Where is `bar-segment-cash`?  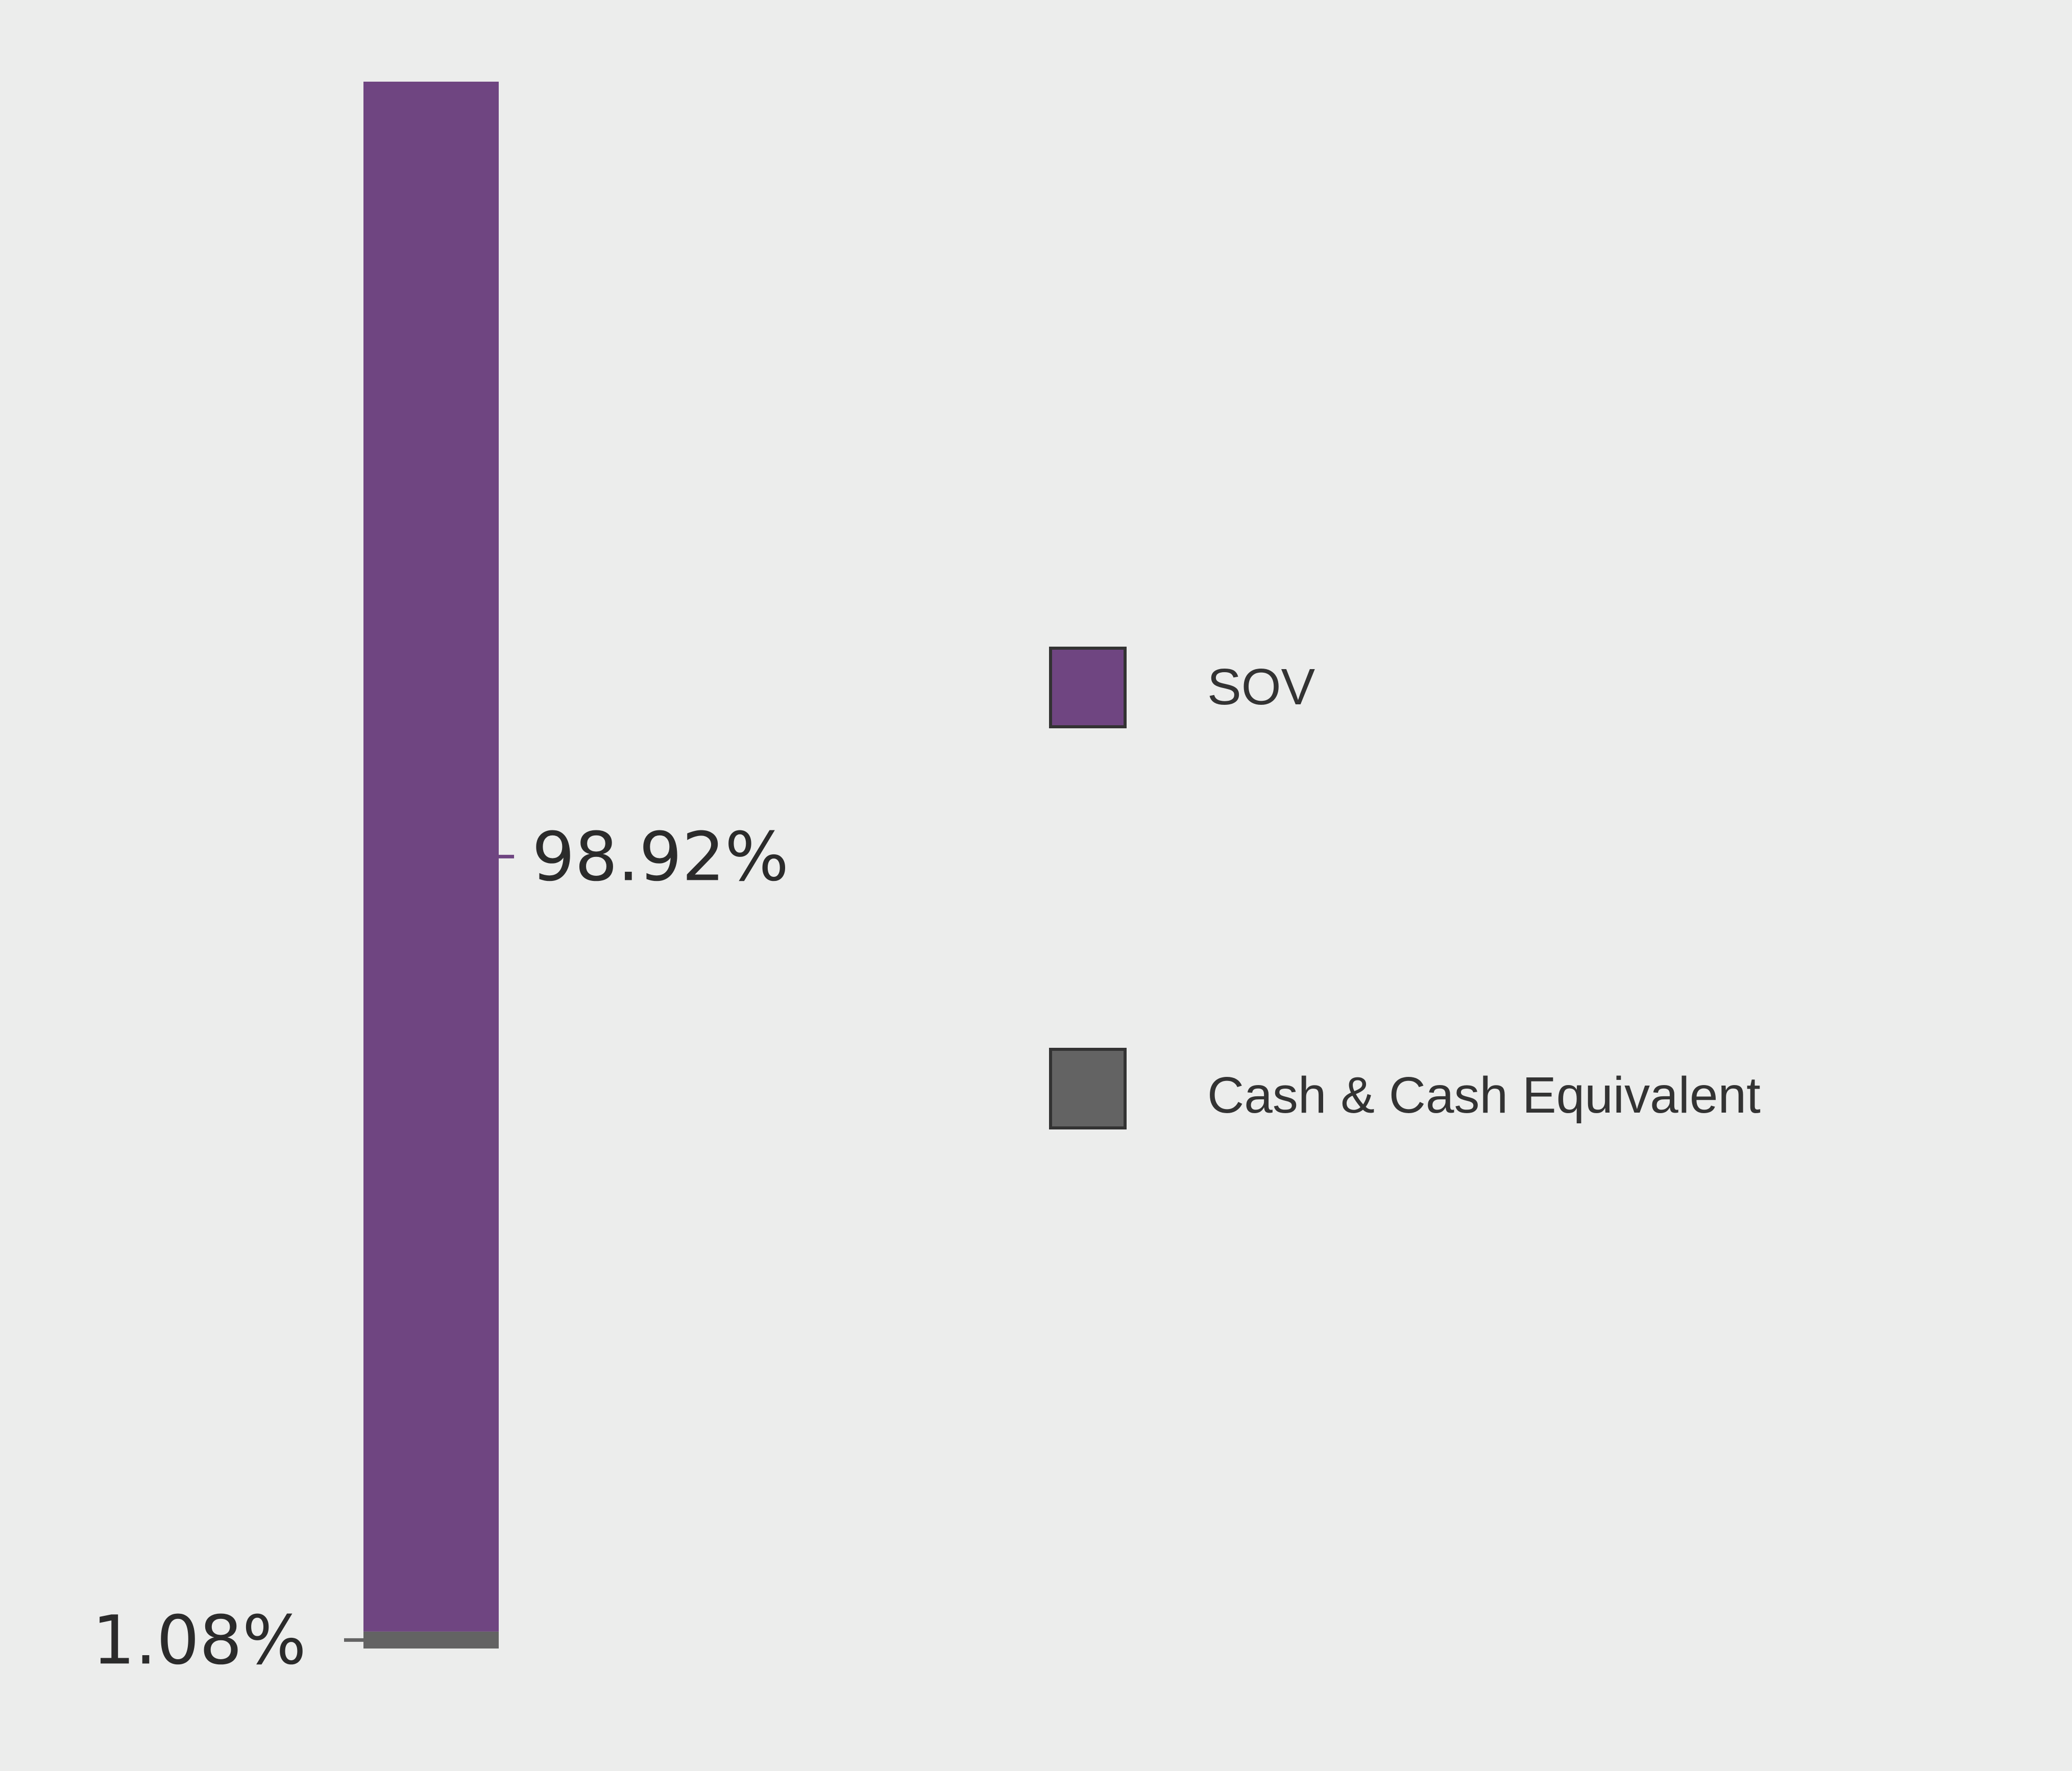
bar-segment-cash is located at coordinates (431, 1640).